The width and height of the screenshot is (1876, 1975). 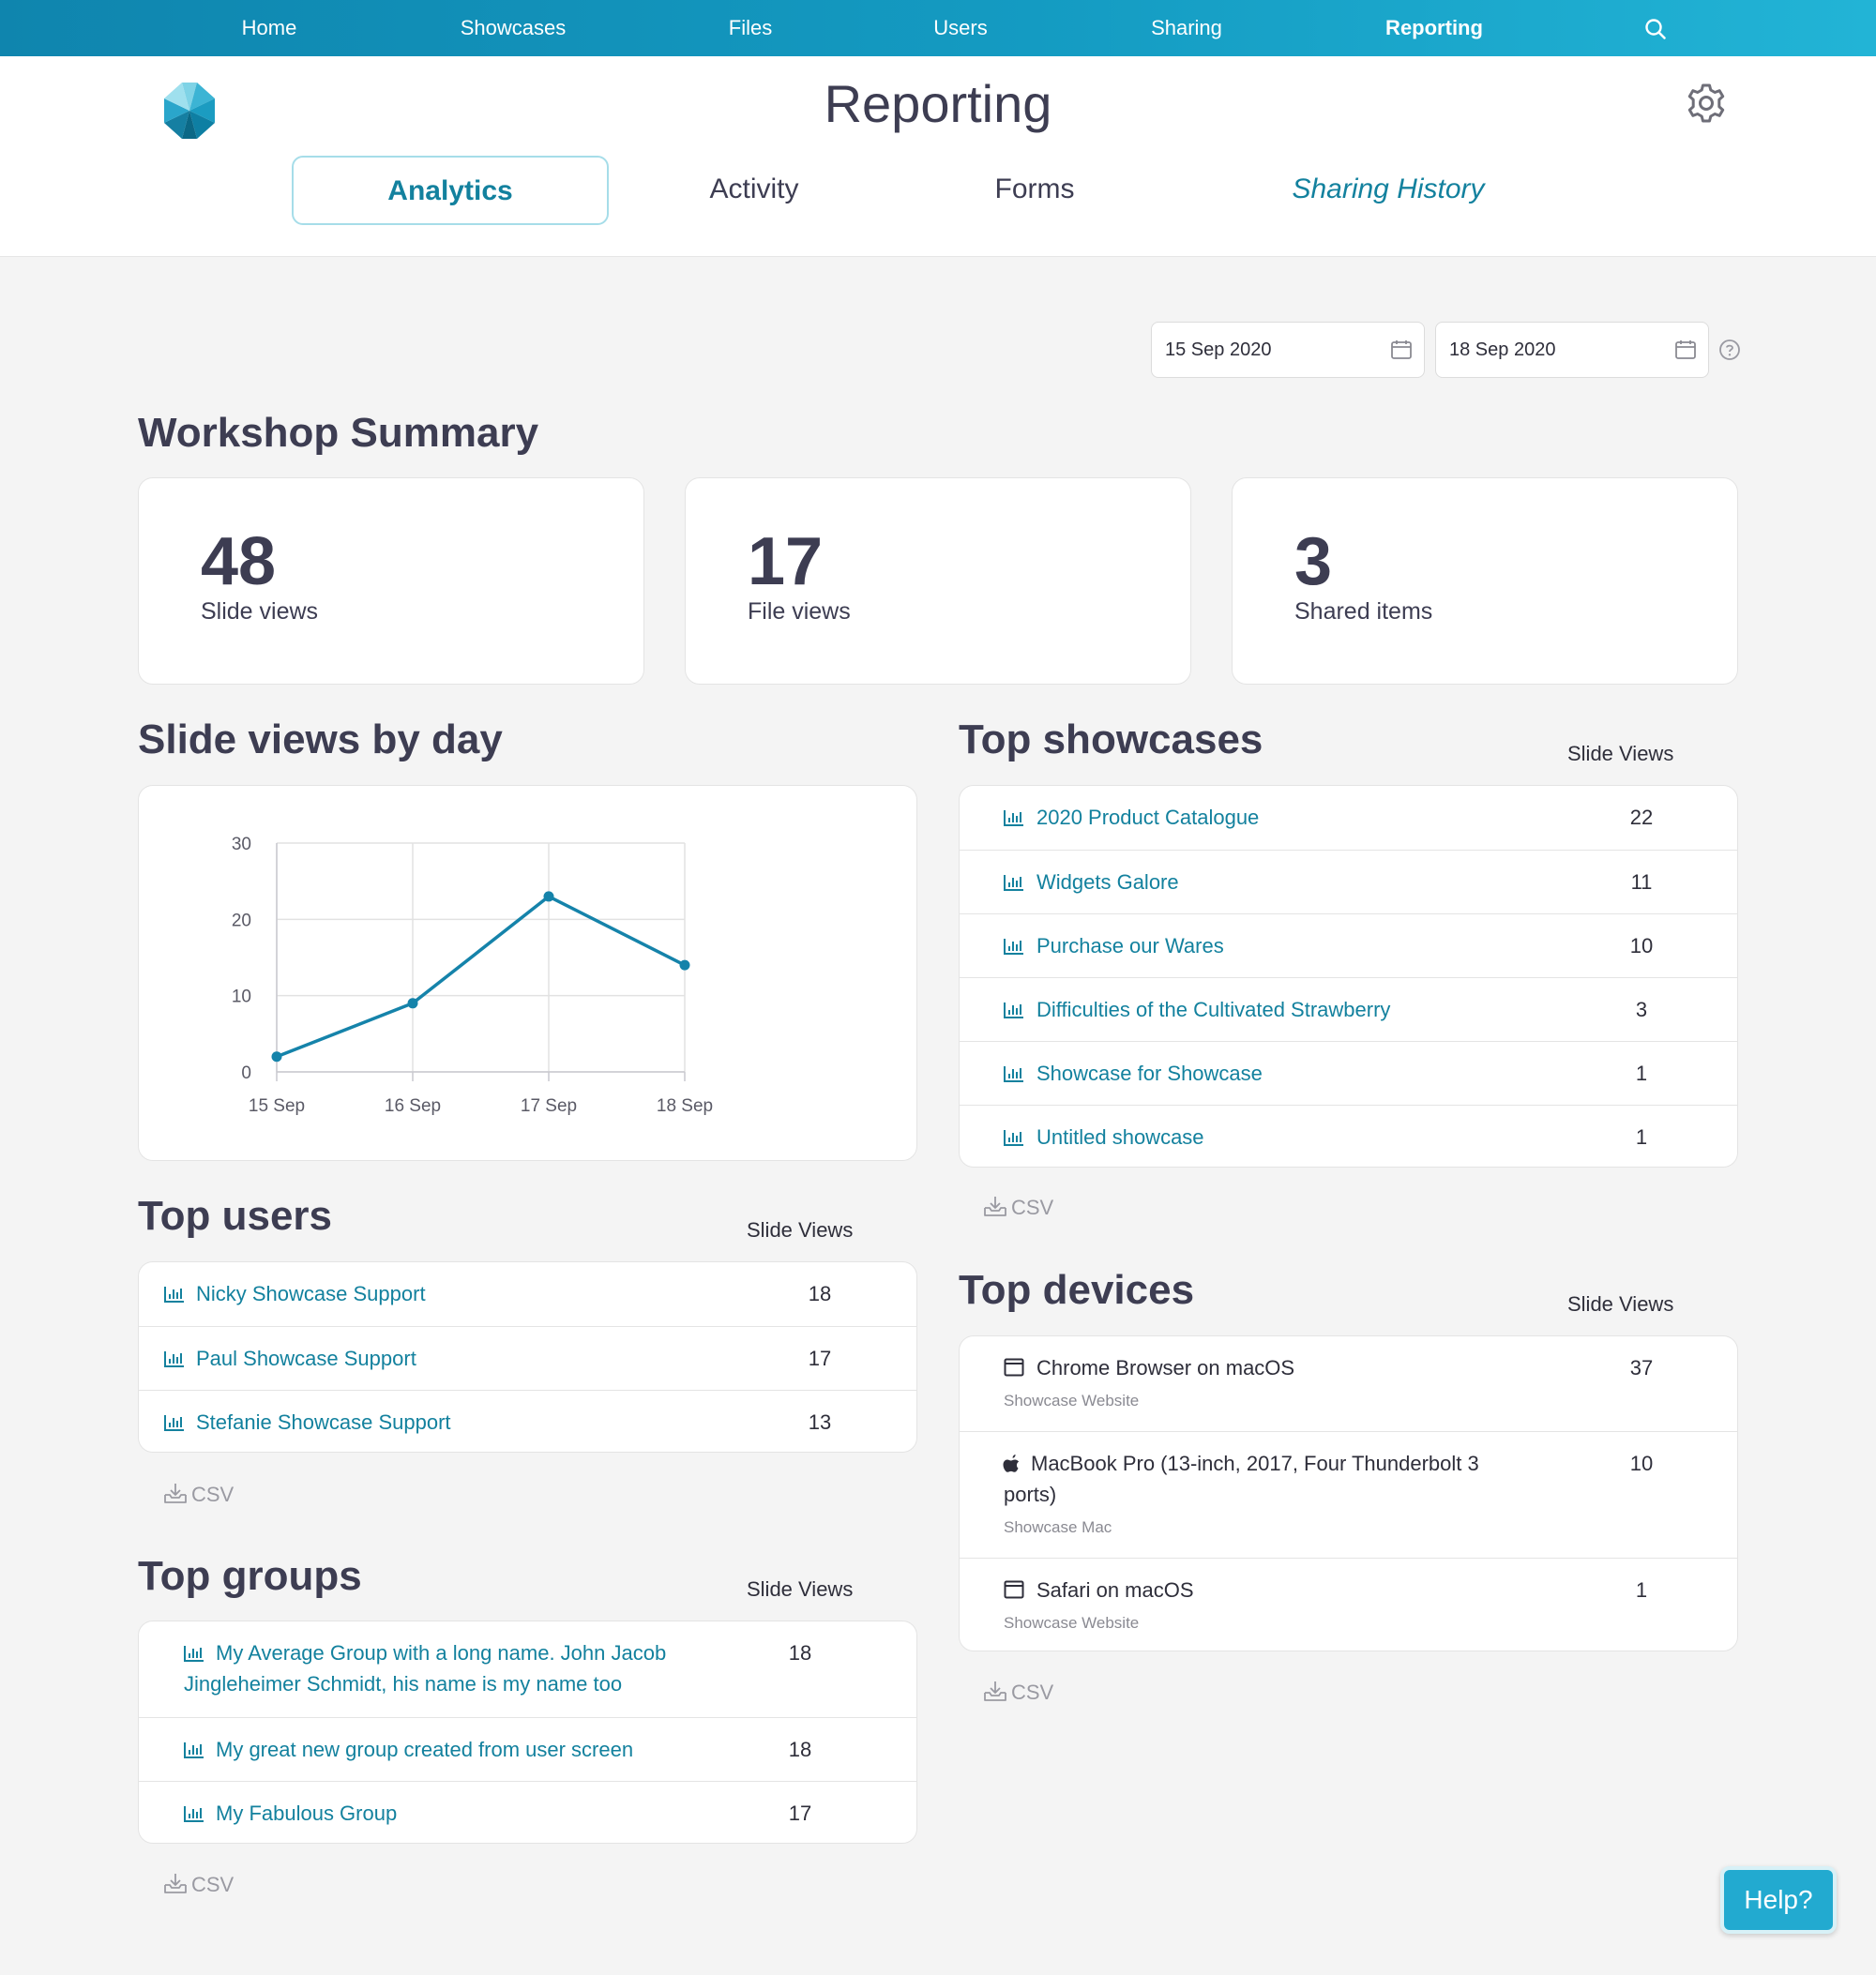 I want to click on y-tick-label: 30, so click(x=241, y=845).